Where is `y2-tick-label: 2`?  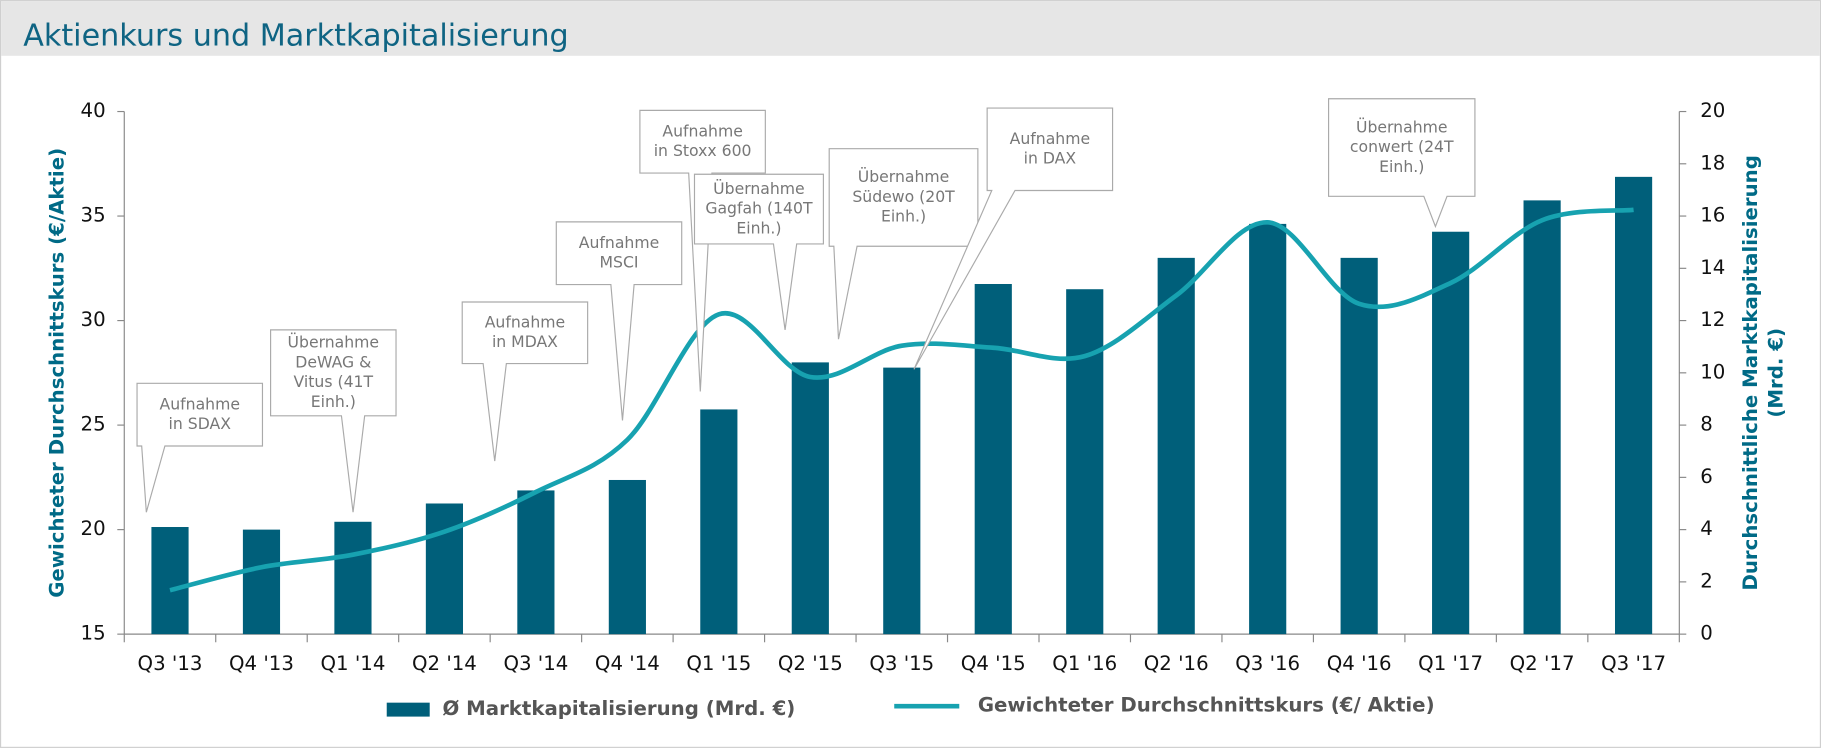
y2-tick-label: 2 is located at coordinates (1706, 580).